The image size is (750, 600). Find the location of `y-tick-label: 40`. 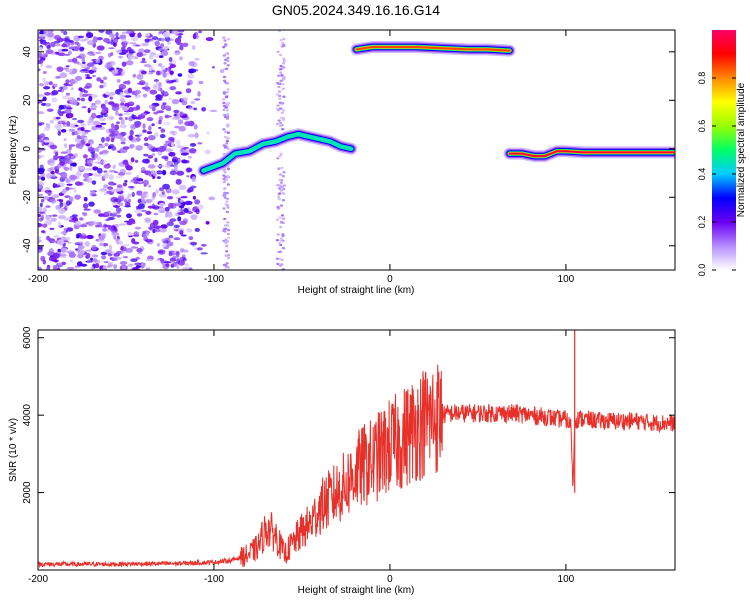

y-tick-label: 40 is located at coordinates (27, 52).